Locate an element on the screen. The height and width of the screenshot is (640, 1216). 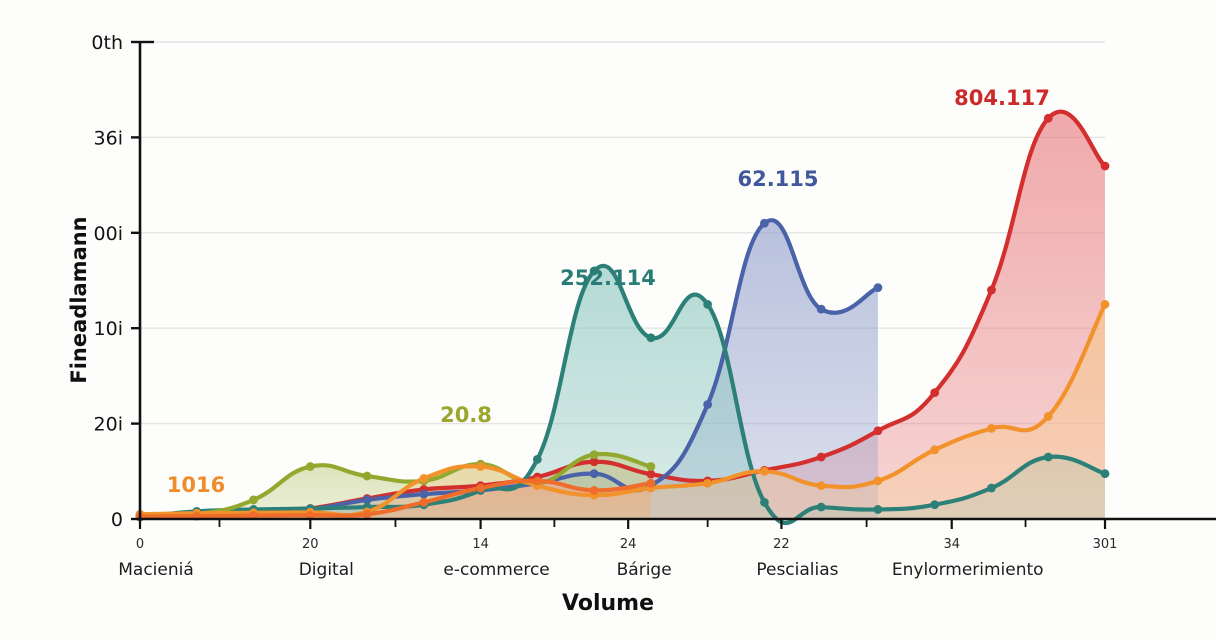
data-label-blue-series: 62.115 is located at coordinates (777, 179).